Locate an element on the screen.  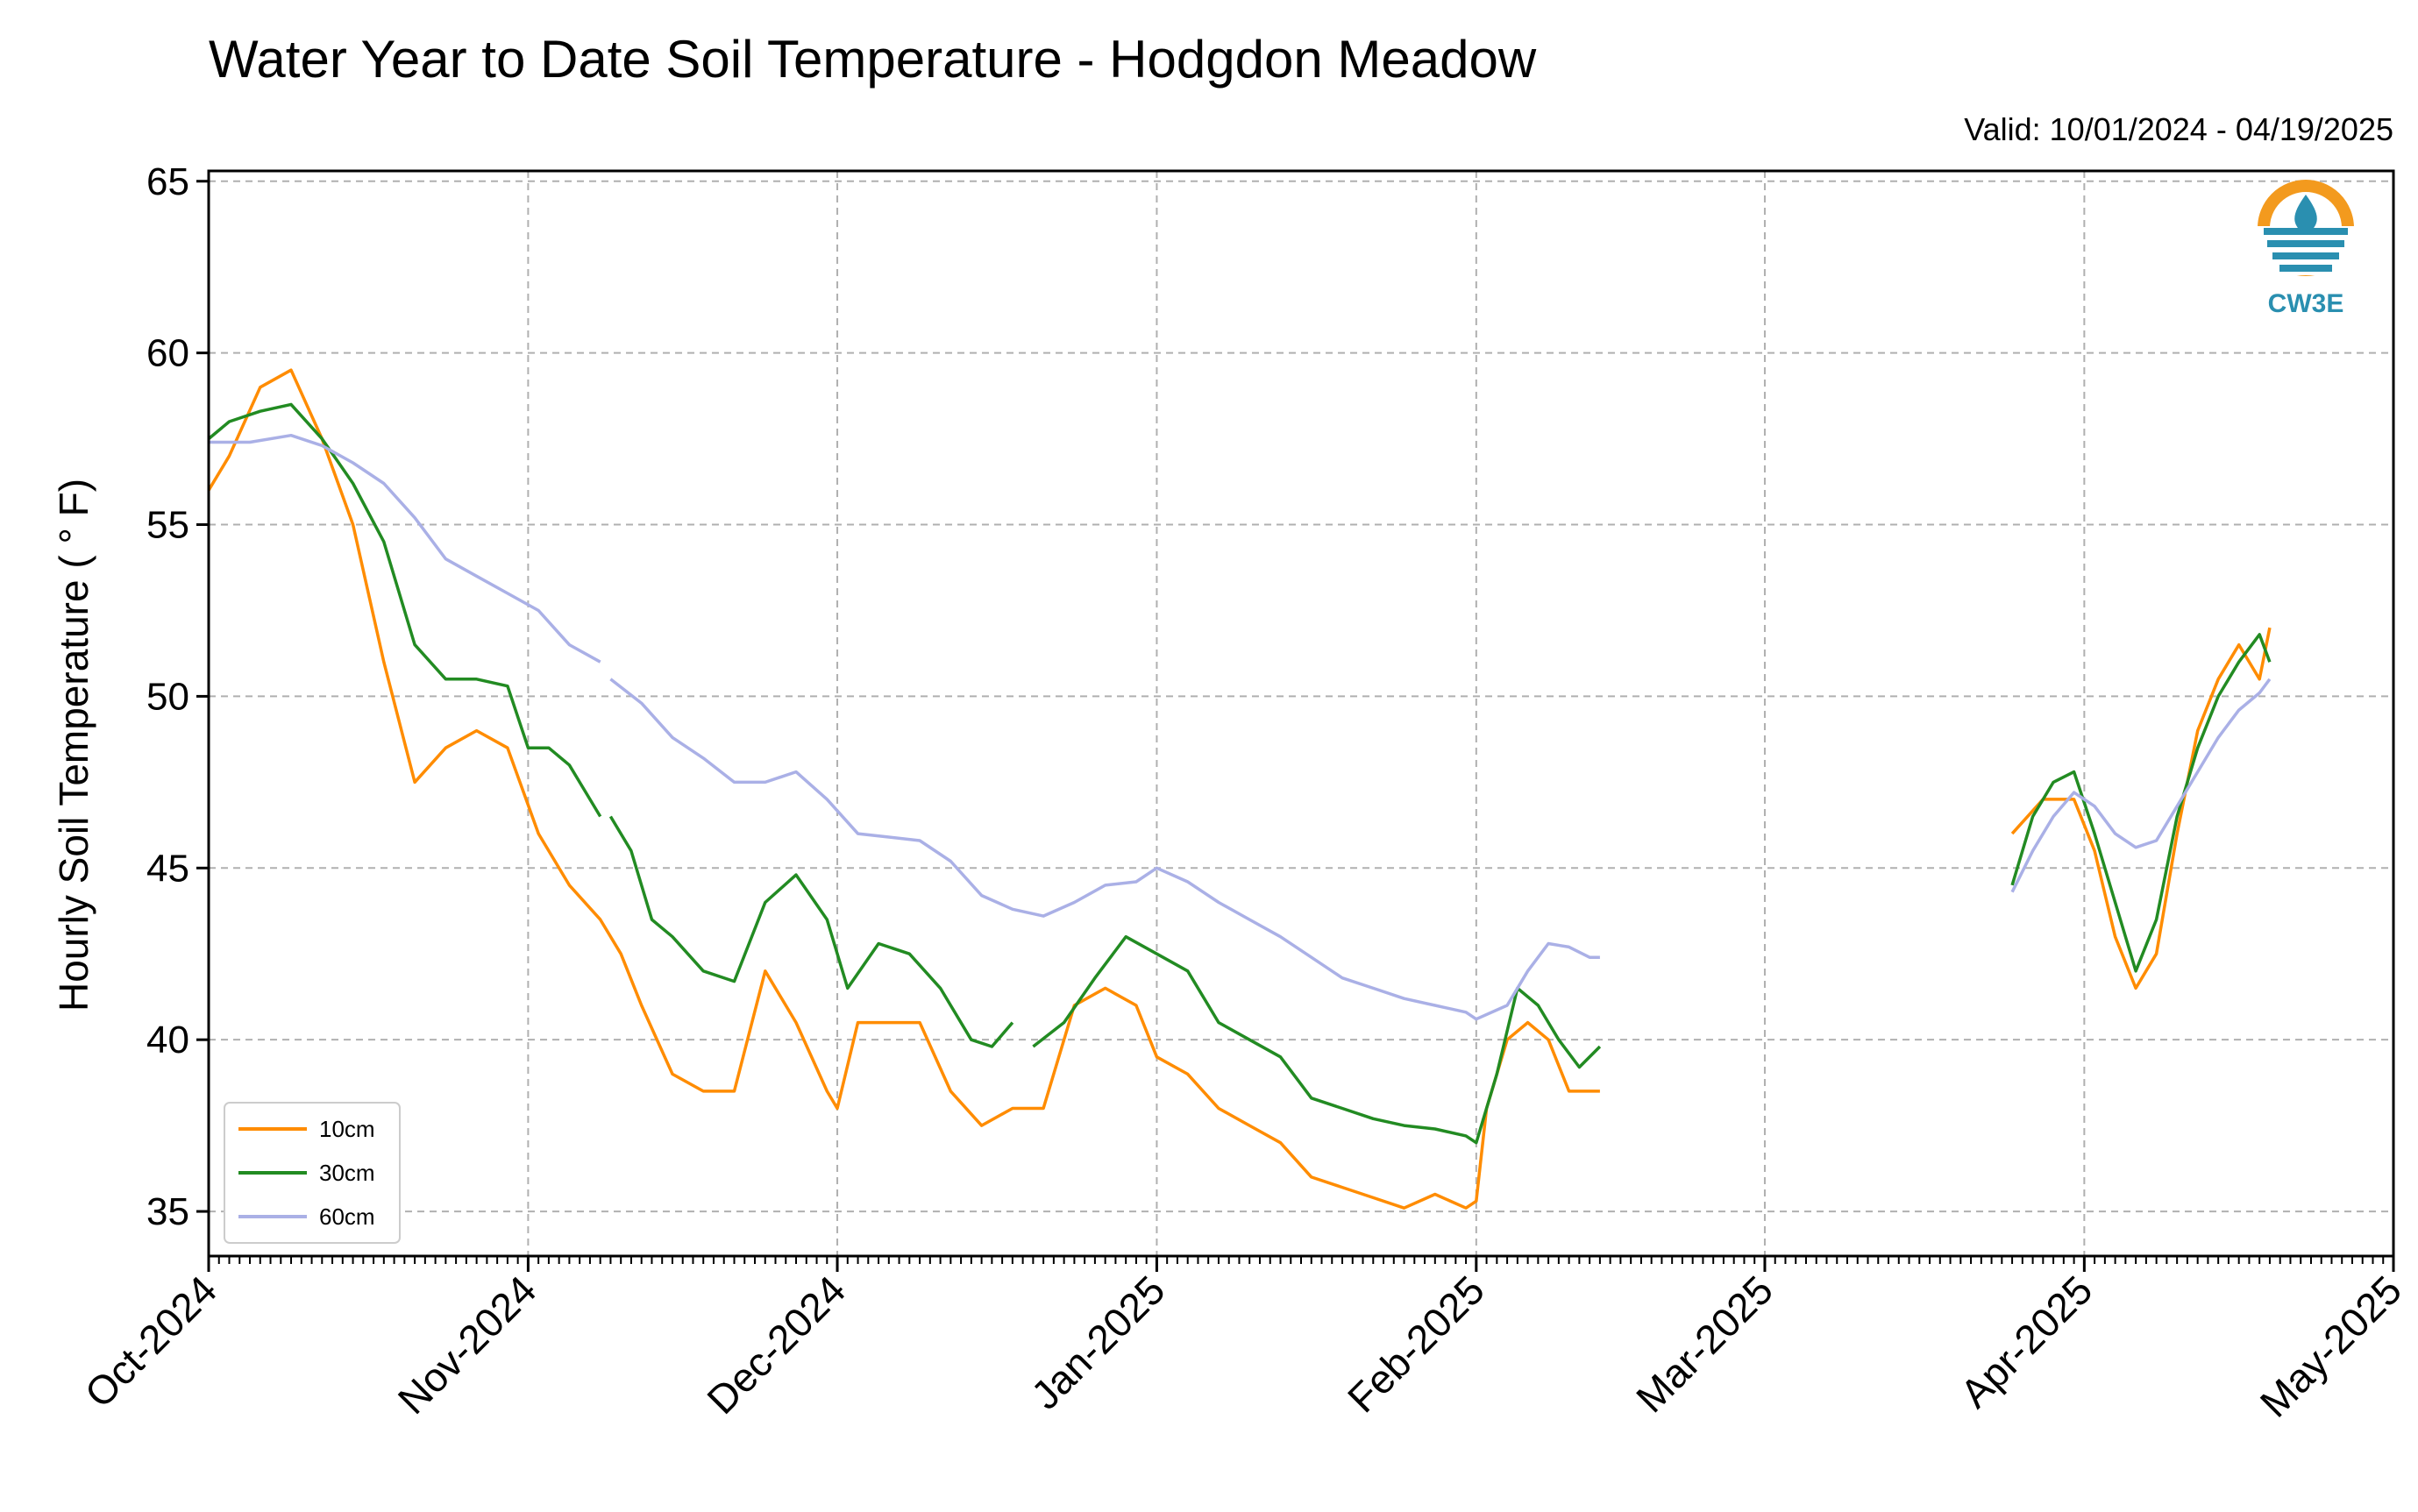
x-tick-label: Mar-2025 is located at coordinates (1704, 1344).